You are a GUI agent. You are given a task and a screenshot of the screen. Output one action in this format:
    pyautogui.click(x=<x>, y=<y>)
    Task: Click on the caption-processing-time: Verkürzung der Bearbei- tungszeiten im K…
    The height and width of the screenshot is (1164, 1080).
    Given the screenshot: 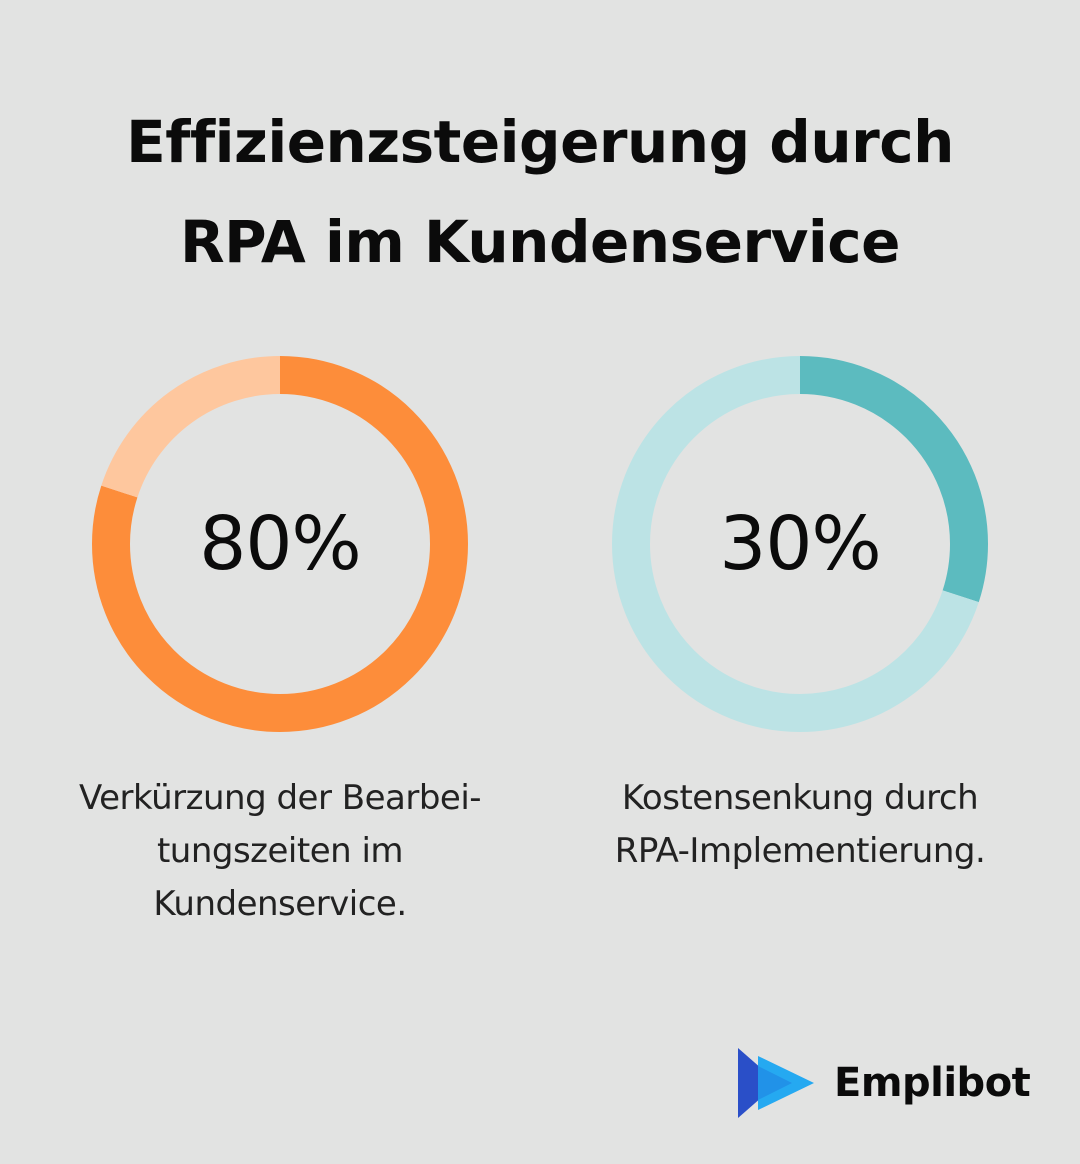 What is the action you would take?
    pyautogui.click(x=280, y=851)
    